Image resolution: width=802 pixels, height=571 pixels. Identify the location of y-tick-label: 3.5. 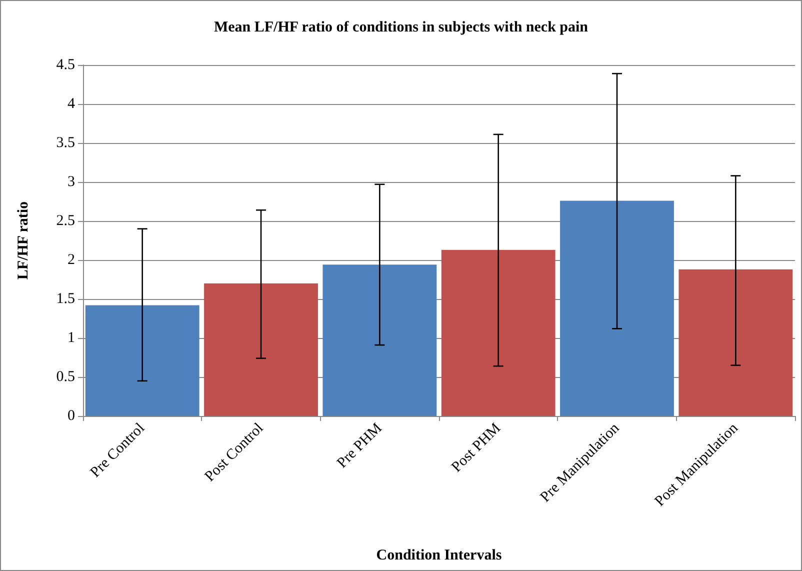
(65, 143).